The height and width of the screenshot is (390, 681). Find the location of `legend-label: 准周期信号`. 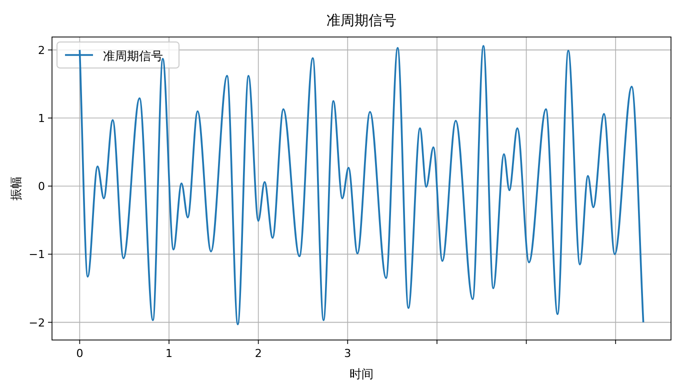

legend-label: 准周期信号 is located at coordinates (133, 56).